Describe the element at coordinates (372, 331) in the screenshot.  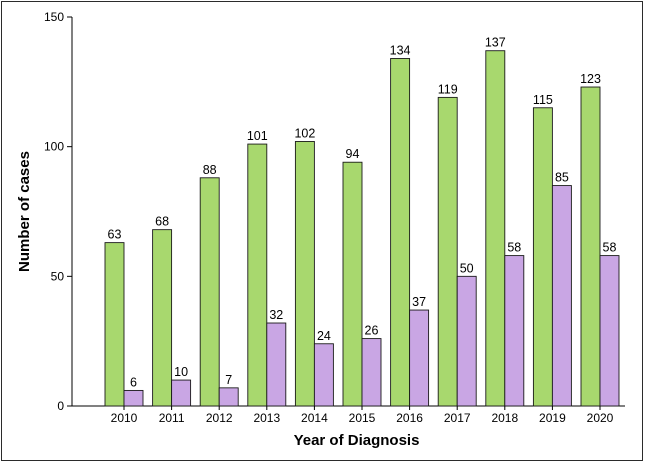
I see `series-2-data-label: 26` at that location.